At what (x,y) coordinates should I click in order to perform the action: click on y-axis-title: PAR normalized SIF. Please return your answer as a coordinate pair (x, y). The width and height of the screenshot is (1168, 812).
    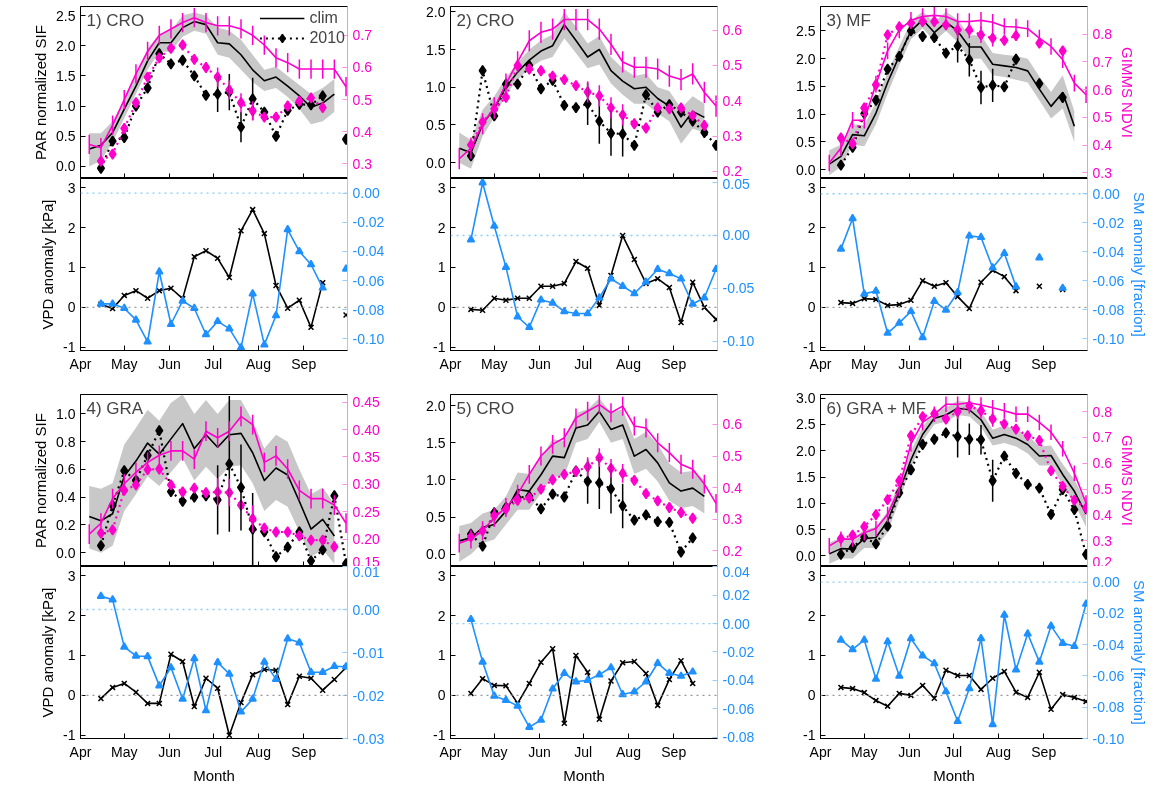
    Looking at the image, I should click on (41, 480).